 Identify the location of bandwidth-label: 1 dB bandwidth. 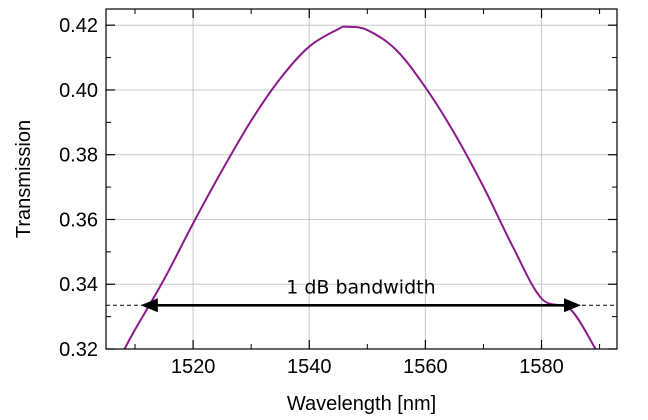
(360, 287).